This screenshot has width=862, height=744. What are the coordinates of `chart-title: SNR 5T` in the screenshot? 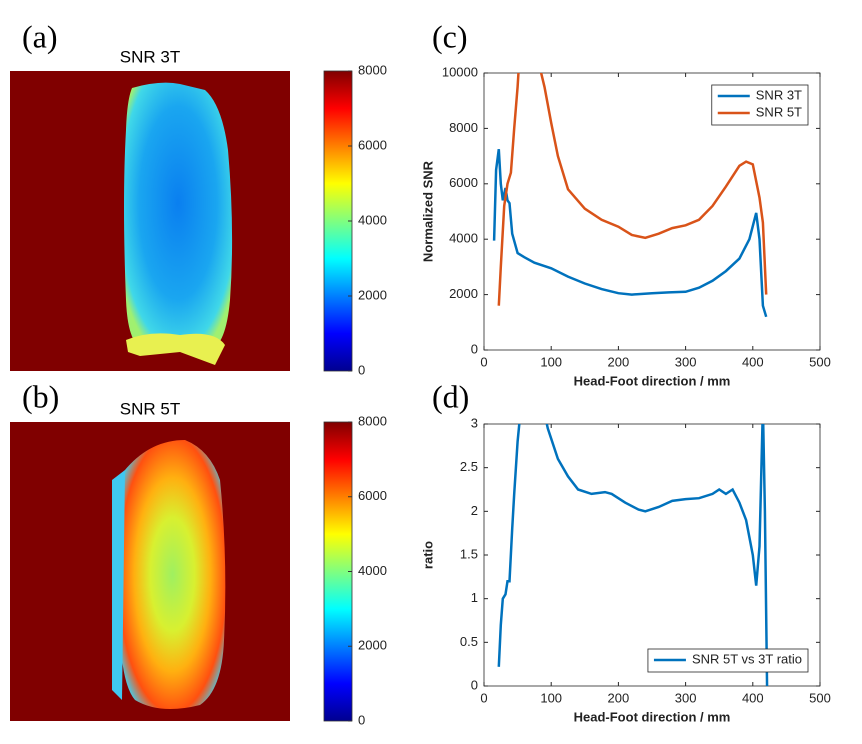 It's located at (150, 408).